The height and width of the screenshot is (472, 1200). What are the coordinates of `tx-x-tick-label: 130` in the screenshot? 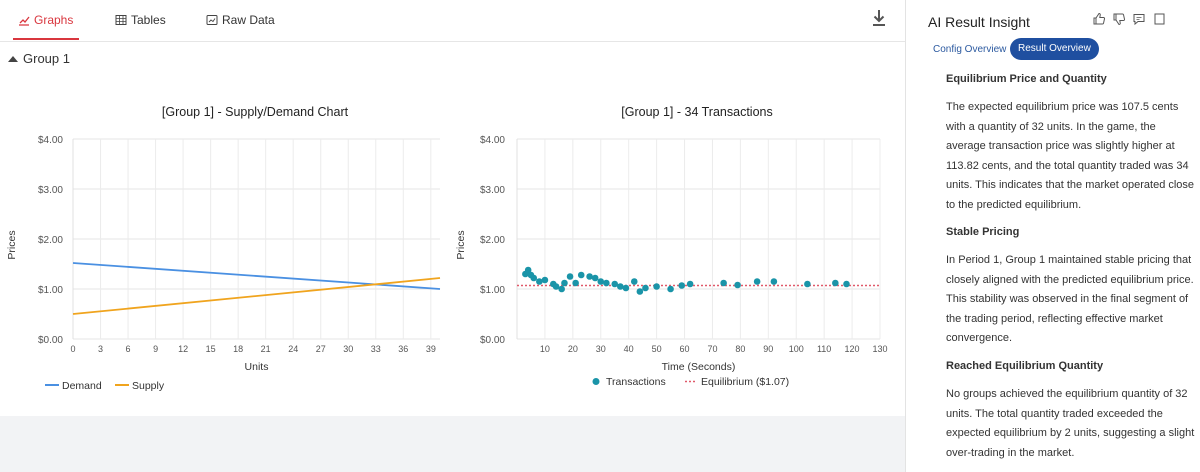 It's located at (879, 349).